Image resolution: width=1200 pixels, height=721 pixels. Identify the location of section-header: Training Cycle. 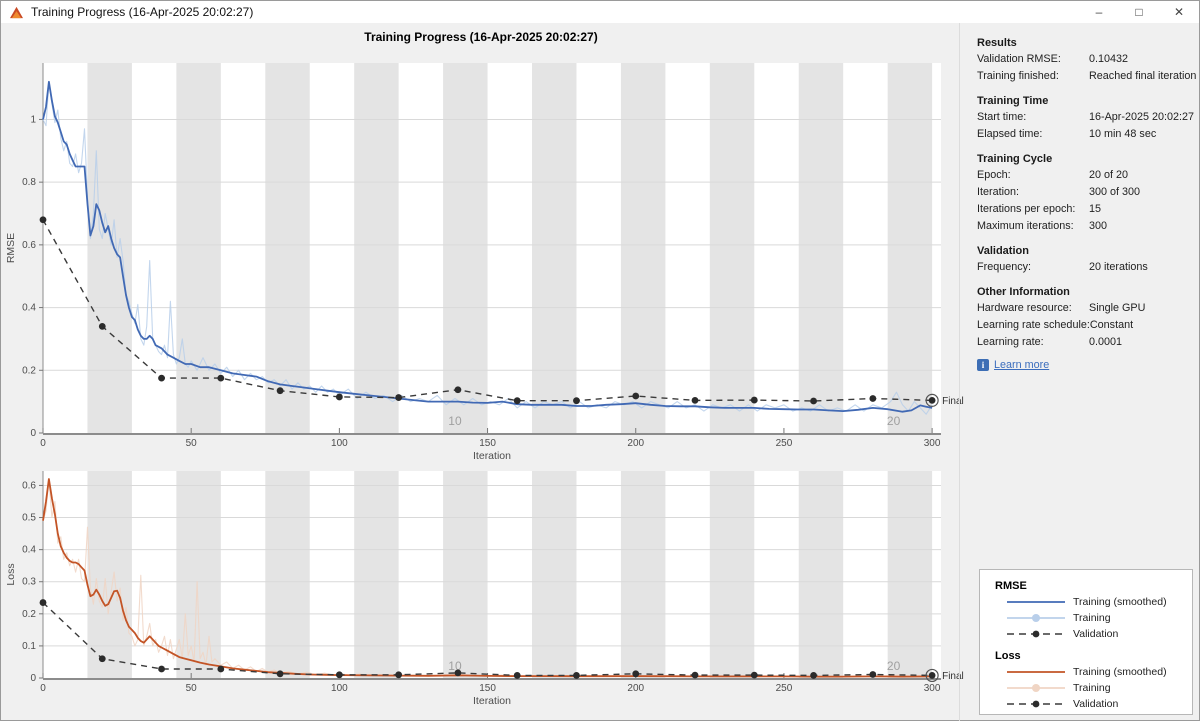
(1015, 159).